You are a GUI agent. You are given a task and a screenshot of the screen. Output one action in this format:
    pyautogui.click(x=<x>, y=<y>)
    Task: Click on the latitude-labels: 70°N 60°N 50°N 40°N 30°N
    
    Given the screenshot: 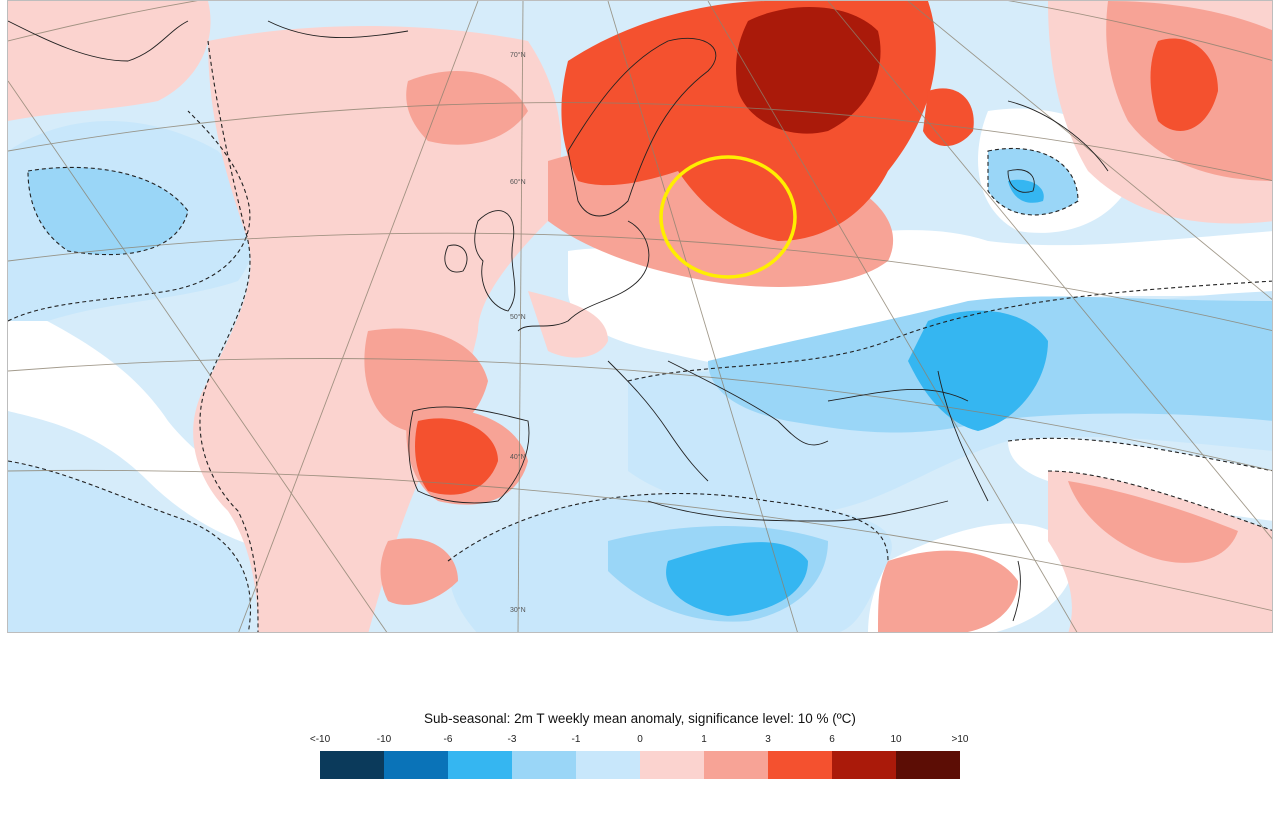 What is the action you would take?
    pyautogui.click(x=518, y=332)
    